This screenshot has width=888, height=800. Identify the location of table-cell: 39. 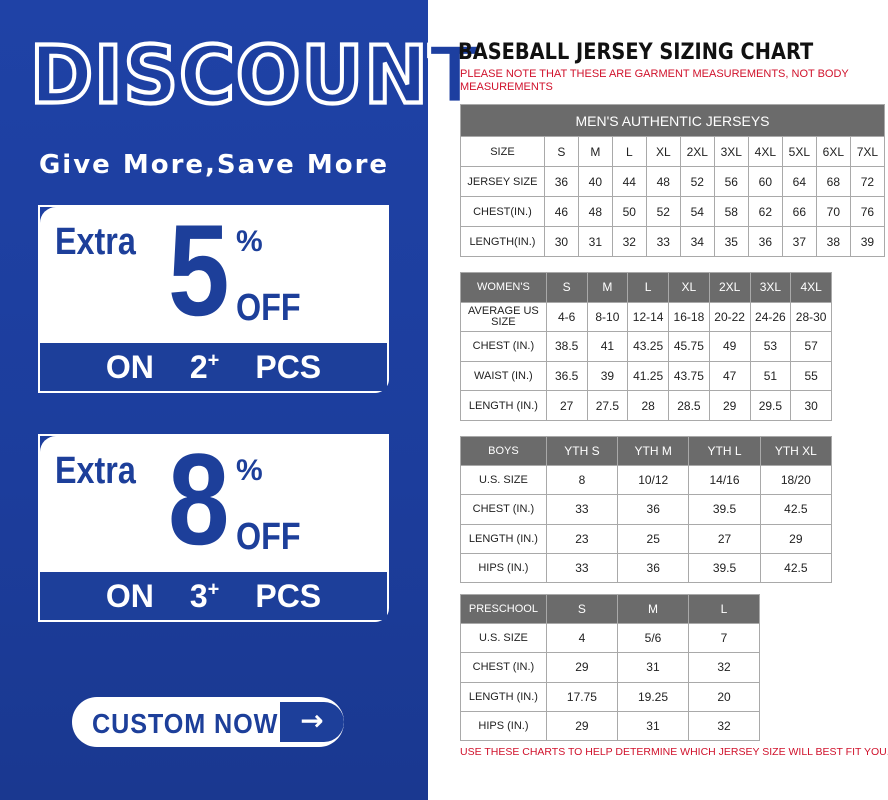
(867, 241).